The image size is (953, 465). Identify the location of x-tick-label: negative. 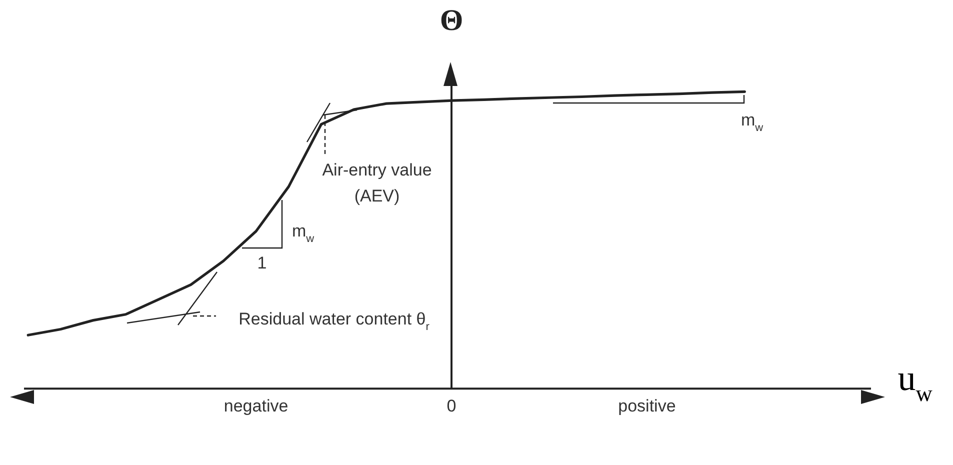
(256, 406).